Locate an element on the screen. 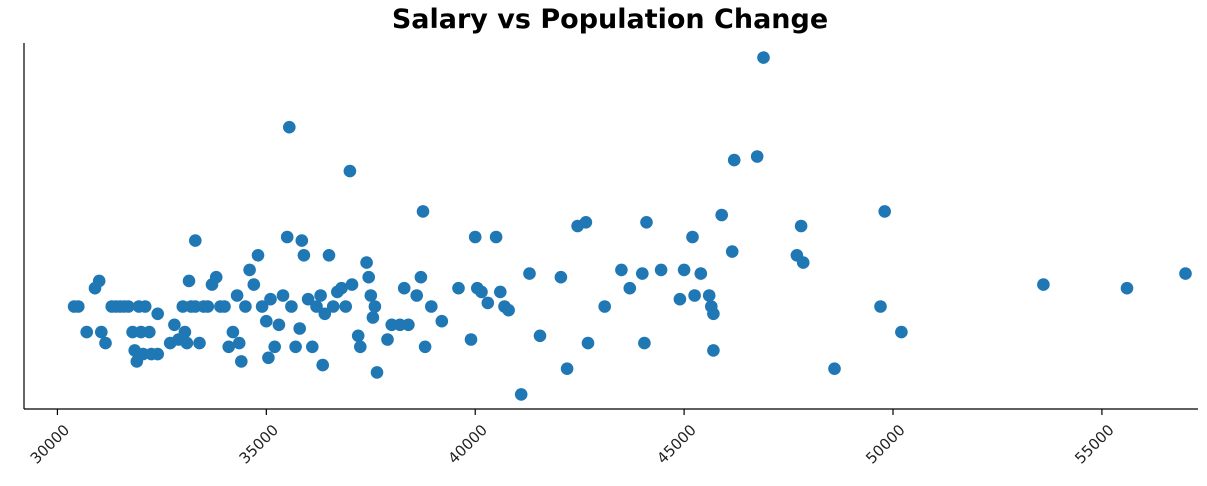  chart-title: Salary vs Population Change is located at coordinates (610, 19).